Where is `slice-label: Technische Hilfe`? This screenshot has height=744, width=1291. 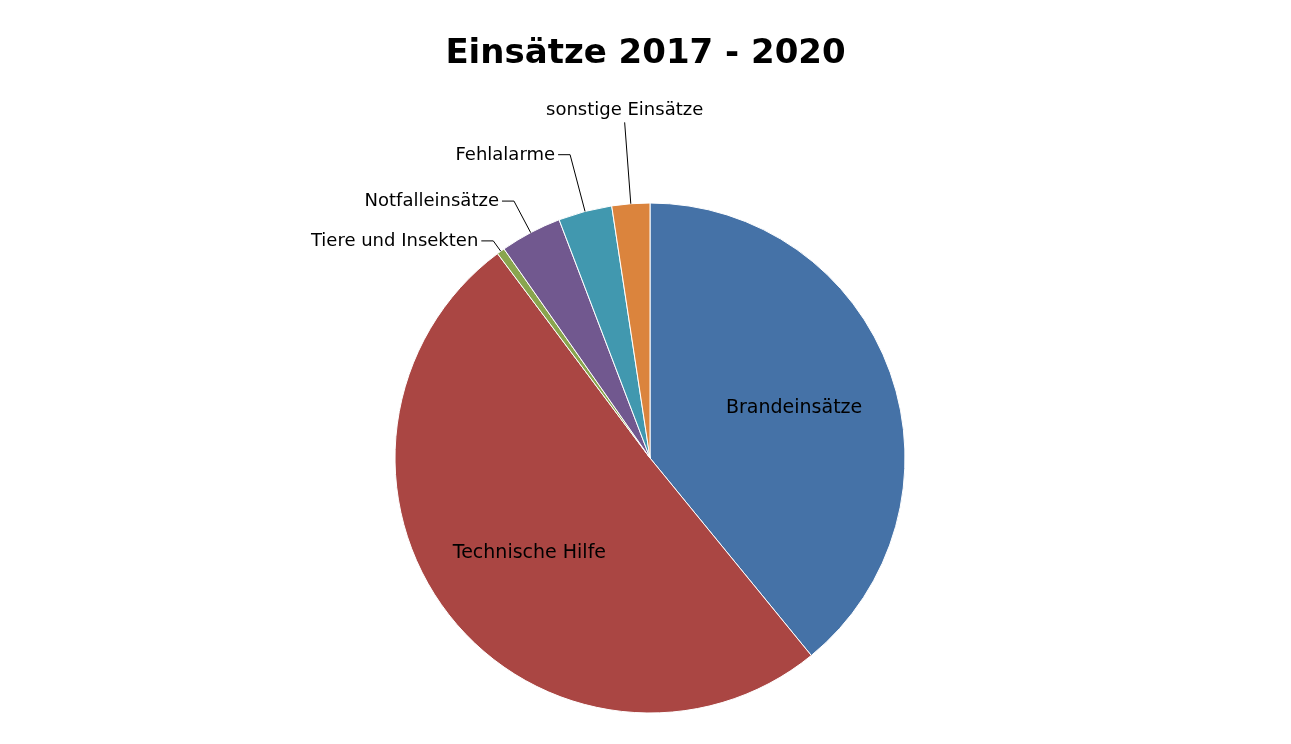
slice-label: Technische Hilfe is located at coordinates (529, 551).